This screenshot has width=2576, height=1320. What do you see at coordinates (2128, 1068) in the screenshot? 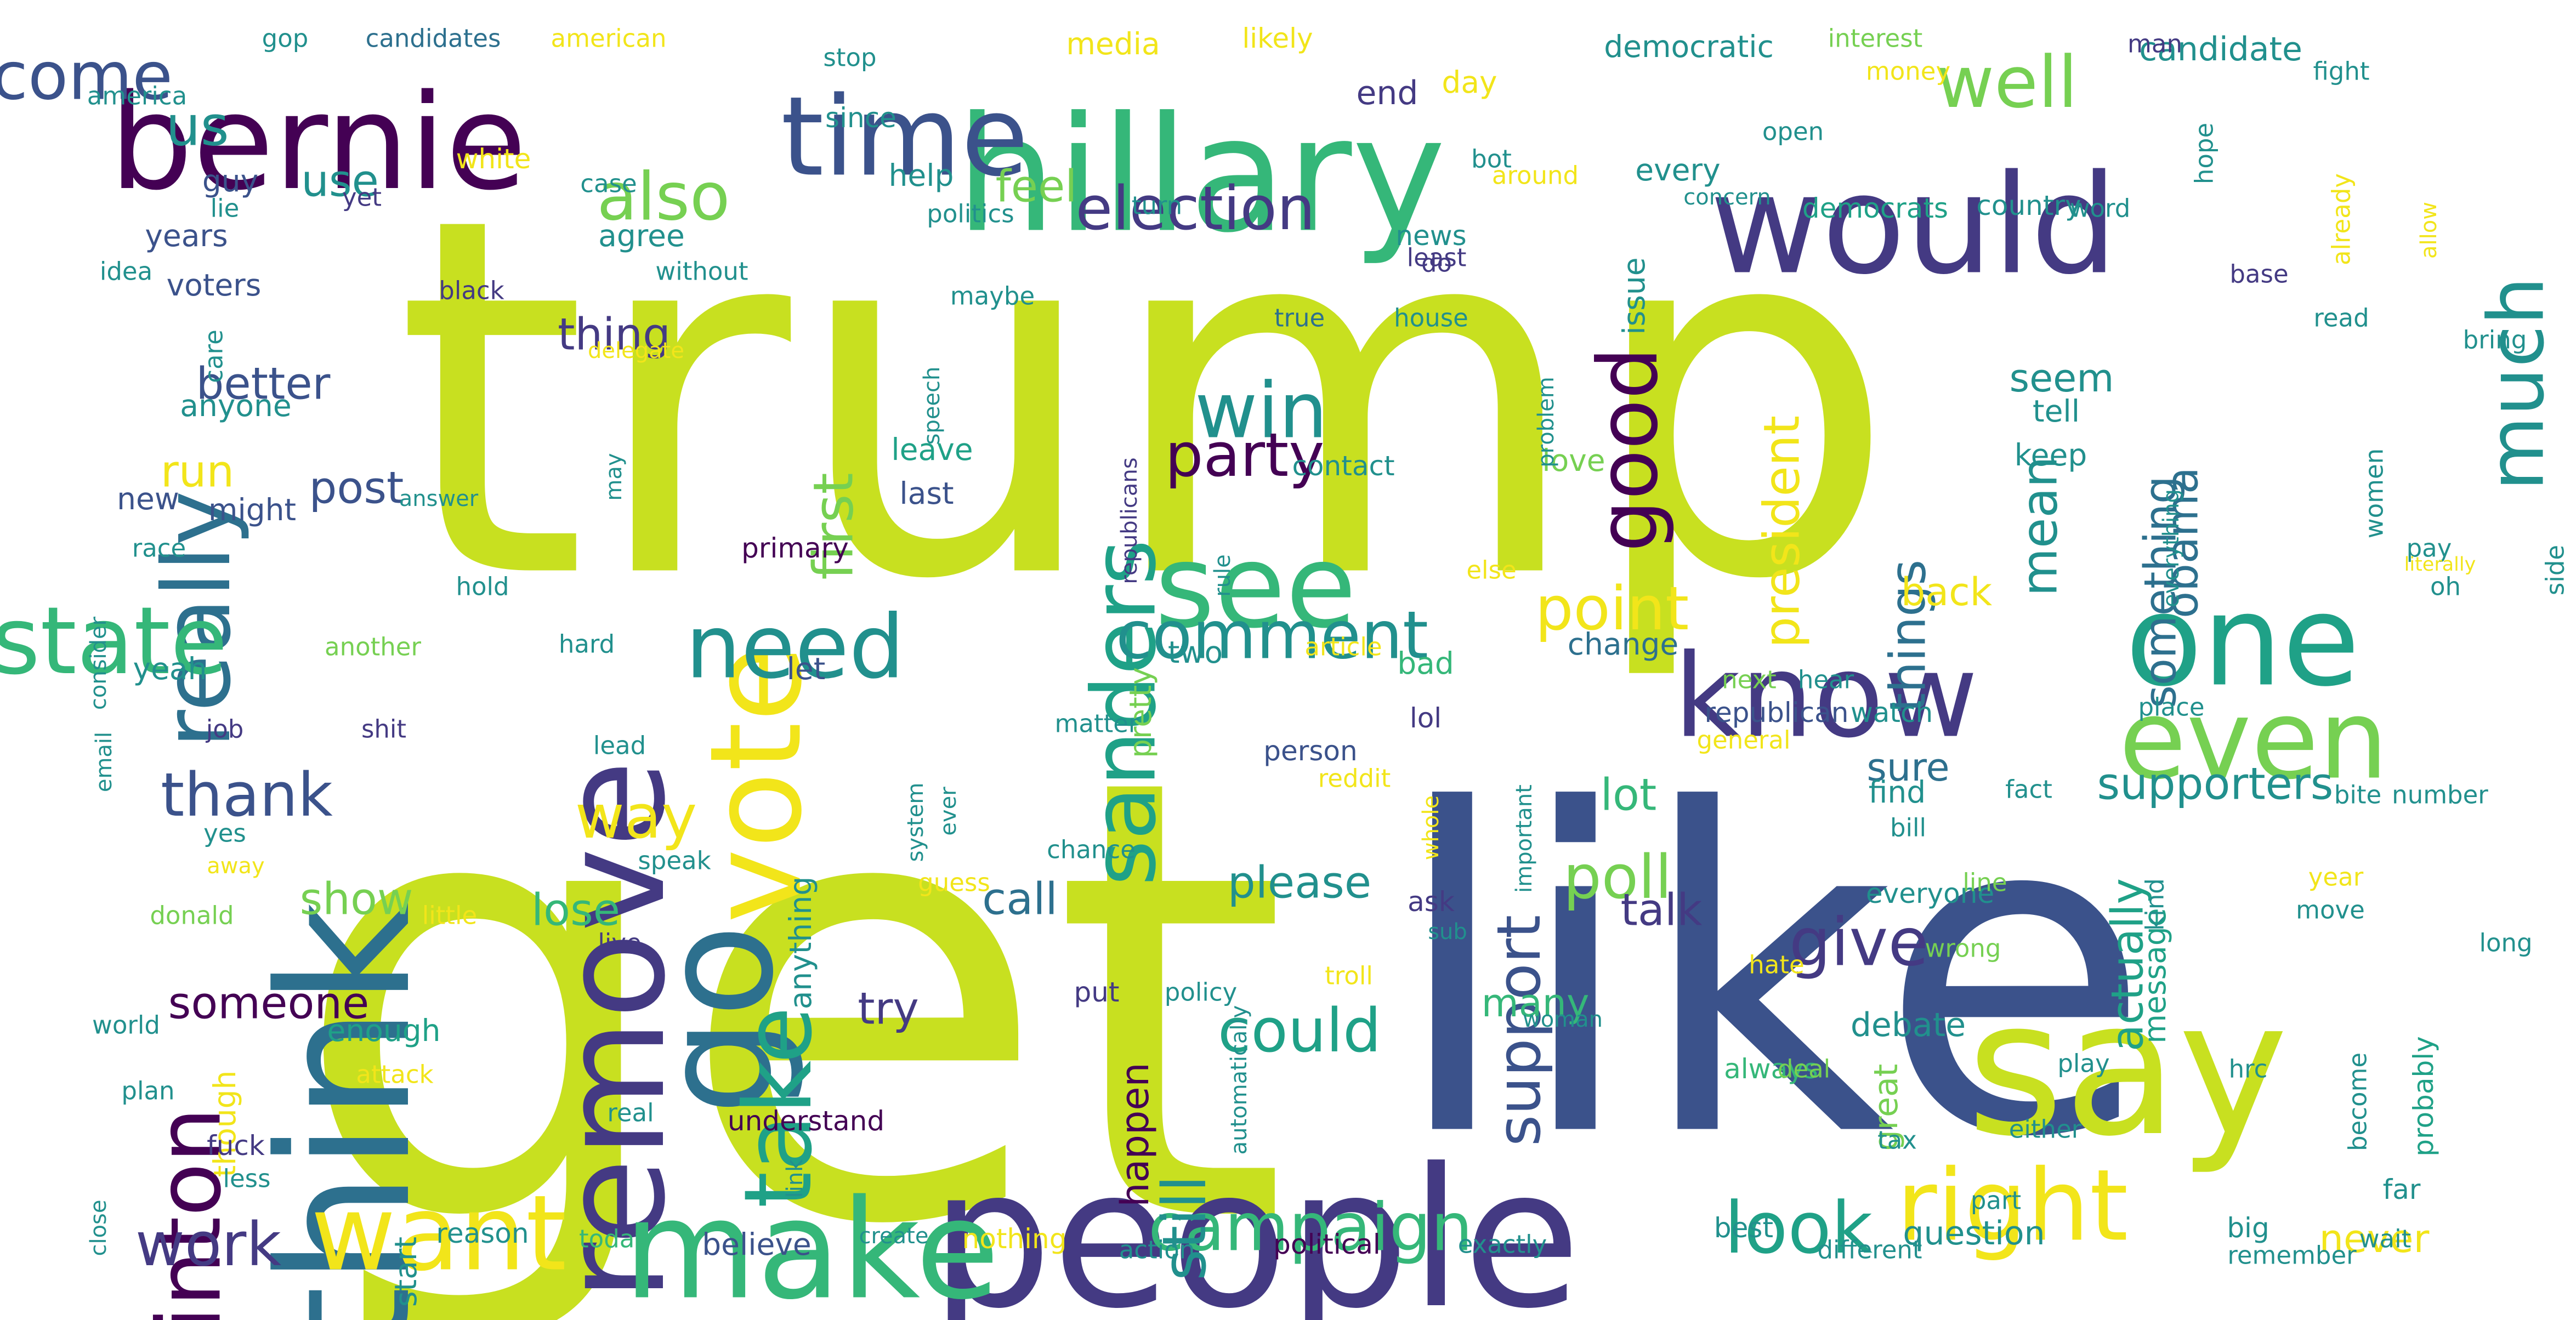
I see `word-say: say` at bounding box center [2128, 1068].